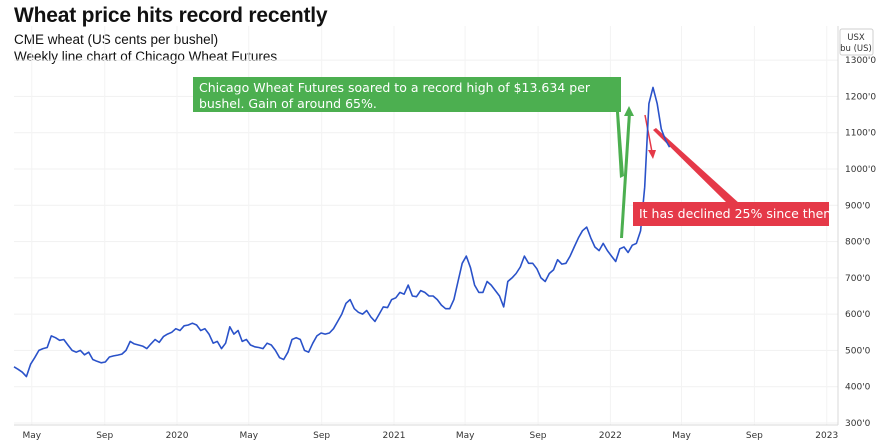  What do you see at coordinates (620, 145) in the screenshot?
I see `green-arrow-left` at bounding box center [620, 145].